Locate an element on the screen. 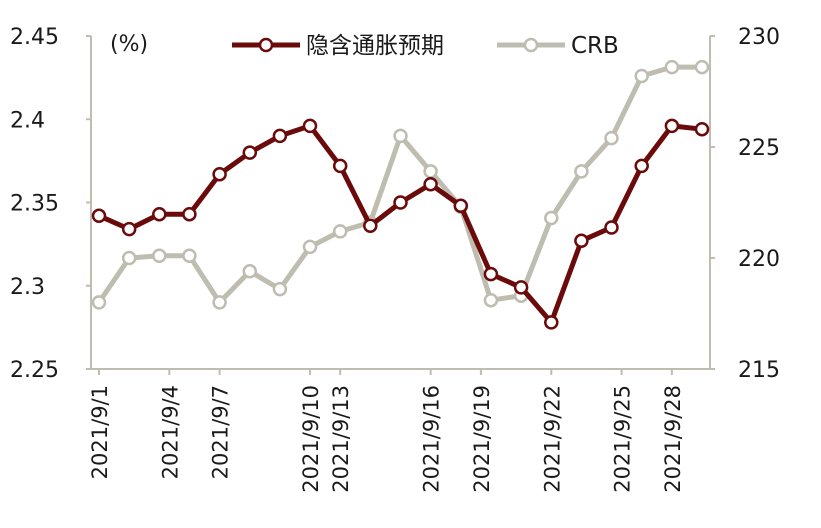  left-tick-label: 2.4 is located at coordinates (27, 120).